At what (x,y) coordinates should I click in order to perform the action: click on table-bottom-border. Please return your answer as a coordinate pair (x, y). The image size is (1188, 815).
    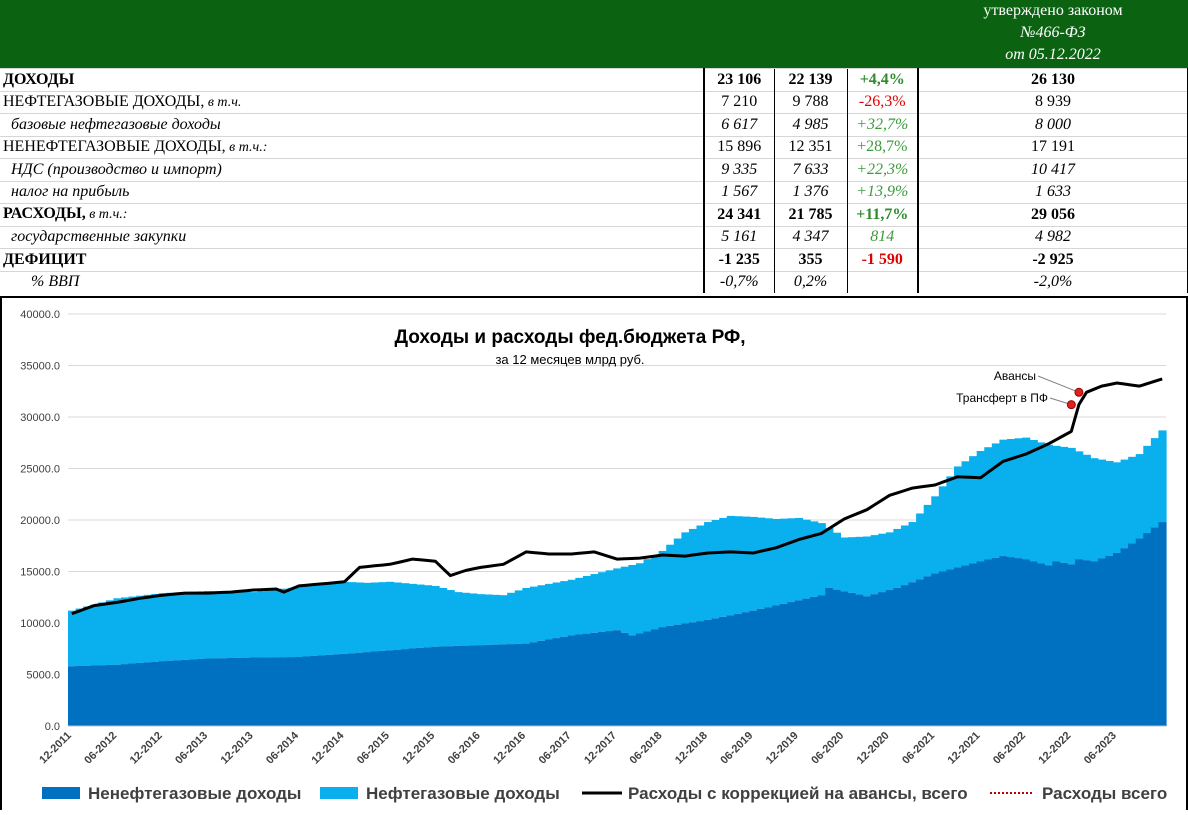
    Looking at the image, I should click on (594, 297).